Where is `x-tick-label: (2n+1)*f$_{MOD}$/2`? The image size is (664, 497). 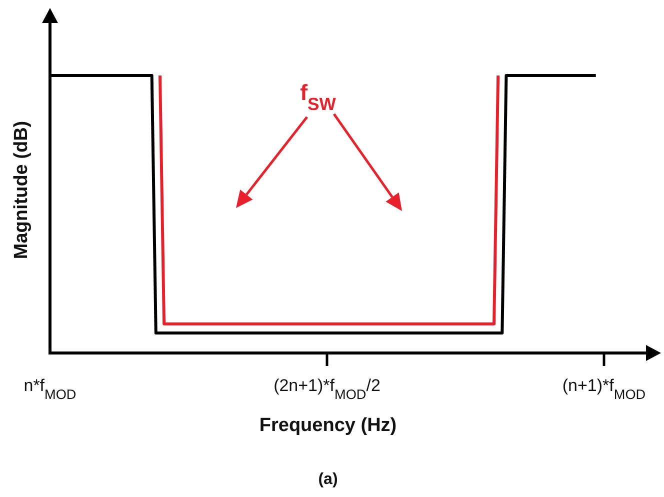
x-tick-label: (2n+1)*f$_{MOD}$/2 is located at coordinates (327, 389).